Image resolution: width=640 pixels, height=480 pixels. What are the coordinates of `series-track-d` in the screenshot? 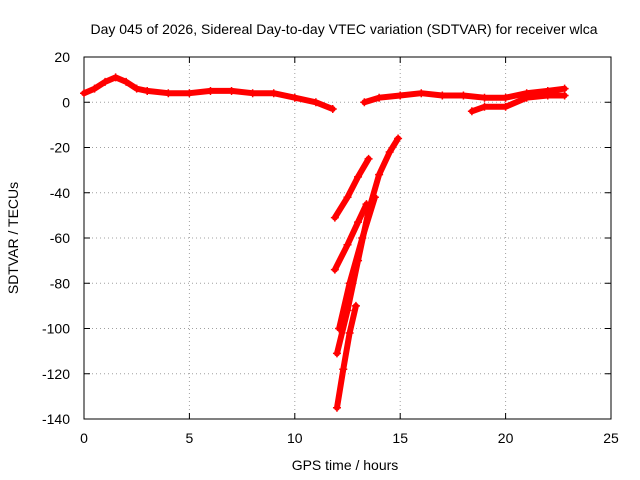 It's located at (351, 188).